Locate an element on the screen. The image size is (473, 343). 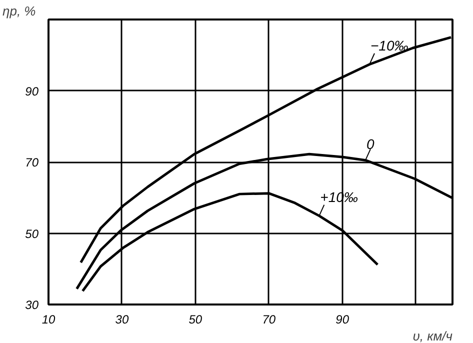
x-tick-label: 50 is located at coordinates (195, 319).